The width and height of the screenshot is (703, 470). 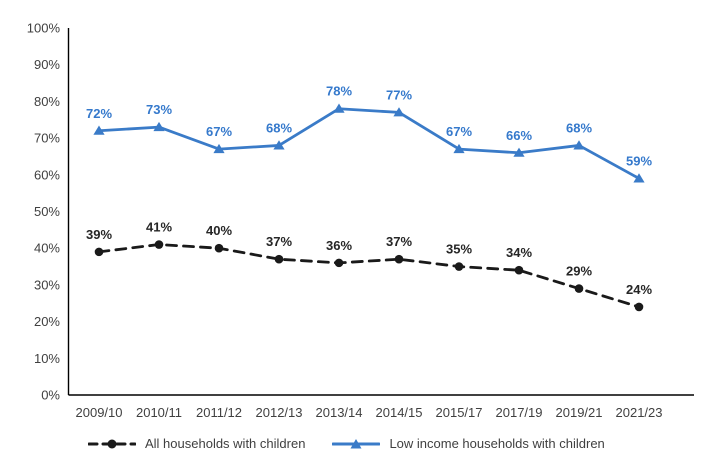 I want to click on data-point-label: 77%, so click(x=399, y=94).